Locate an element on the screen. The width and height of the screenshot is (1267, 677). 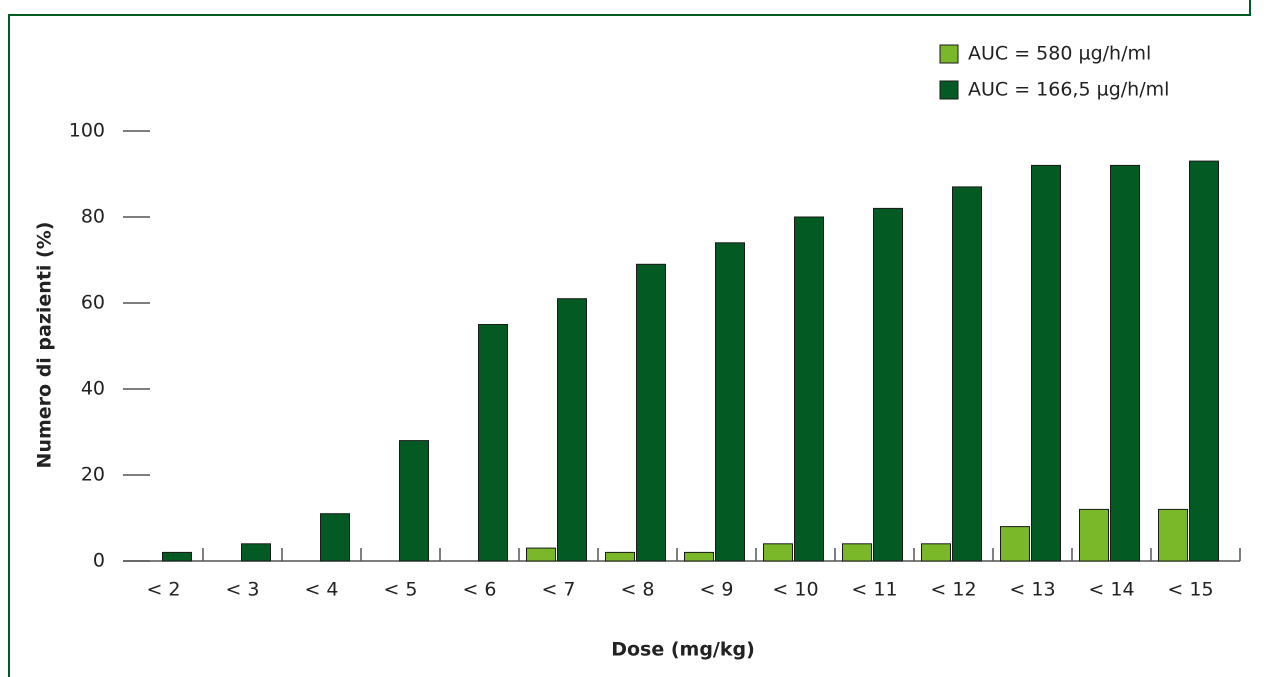
y-axis-label: Numero di pazienti (%) is located at coordinates (45, 345).